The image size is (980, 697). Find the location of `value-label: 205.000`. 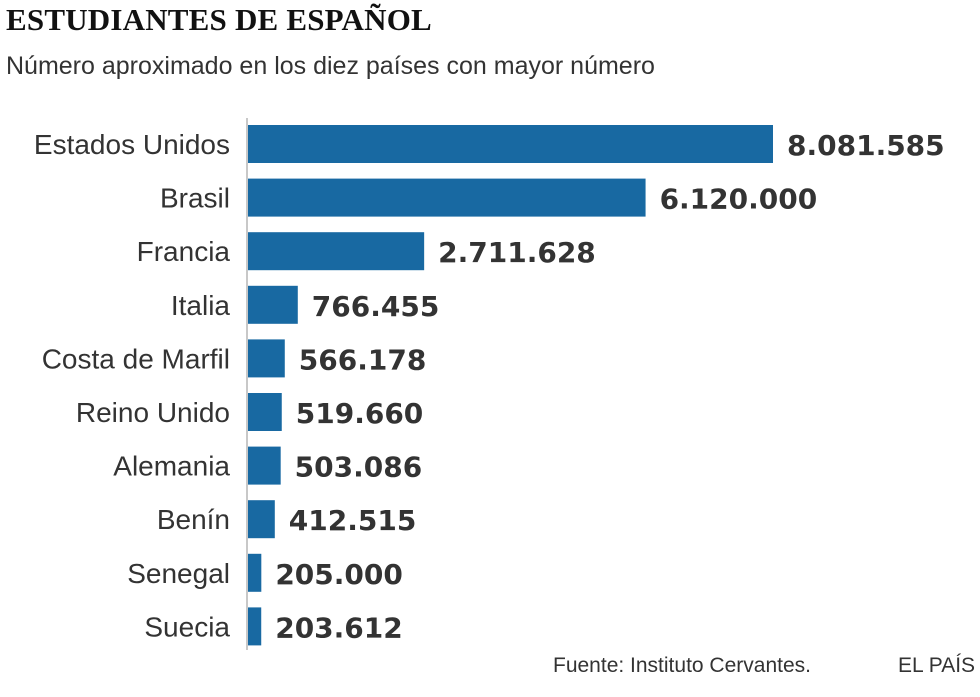

value-label: 205.000 is located at coordinates (339, 574).